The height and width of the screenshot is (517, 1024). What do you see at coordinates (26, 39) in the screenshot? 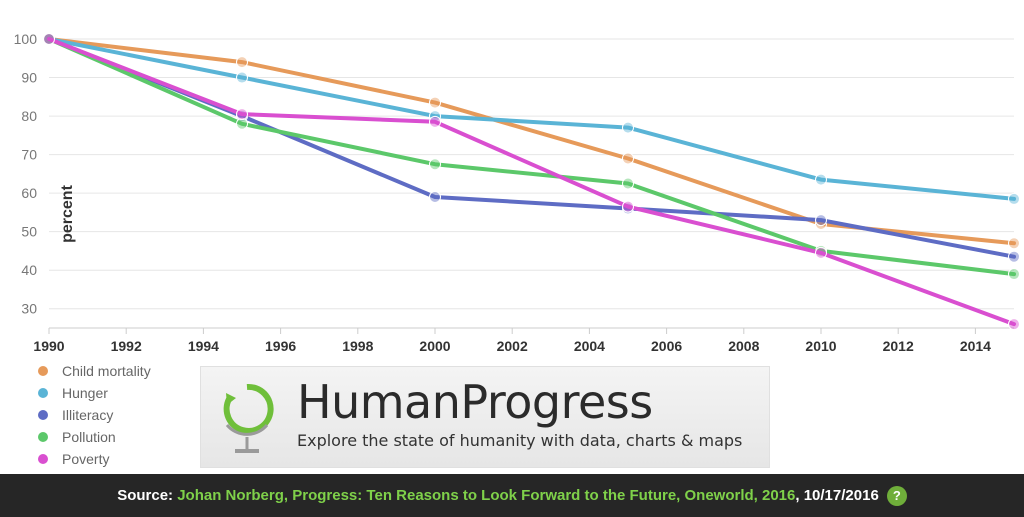
I see `y-tick-label: 100` at bounding box center [26, 39].